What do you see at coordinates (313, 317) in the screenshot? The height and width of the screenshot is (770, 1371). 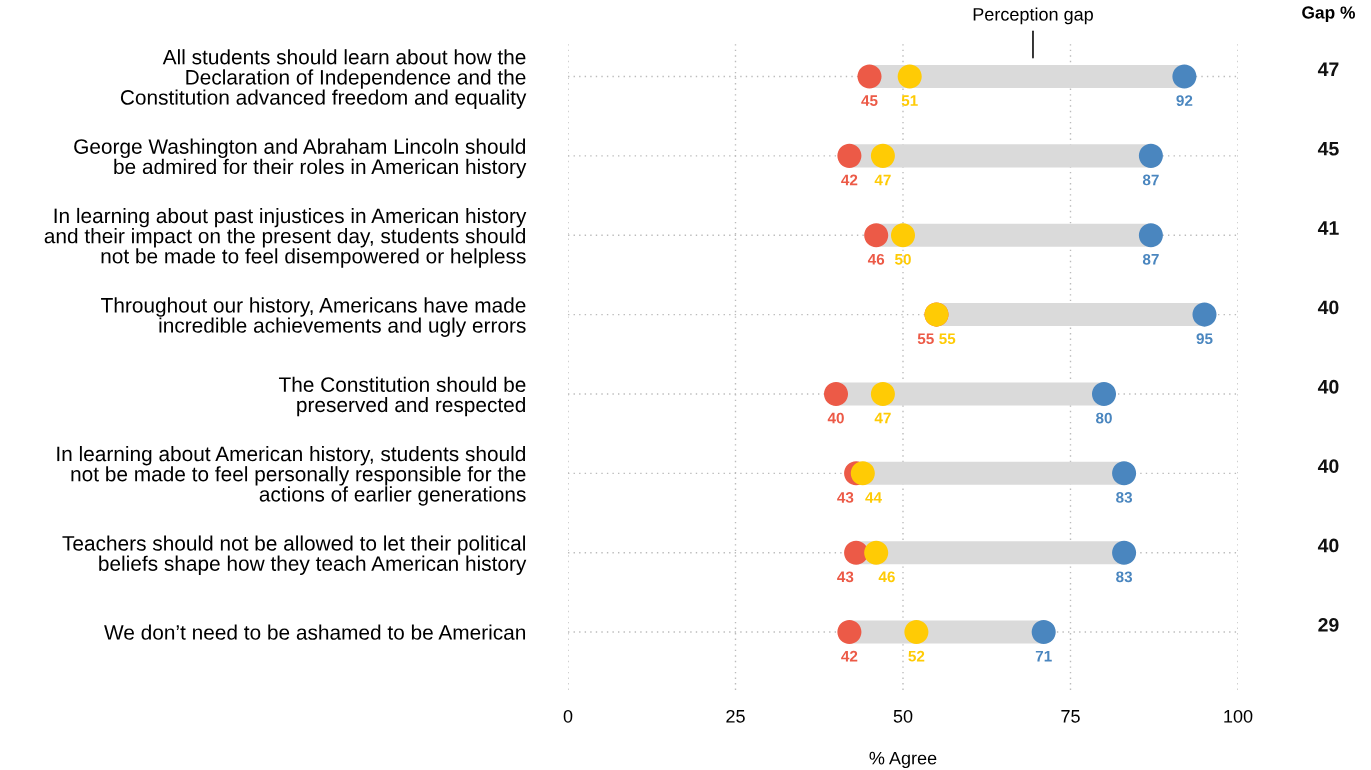 I see `y-tick-label: Throughout our history, Americans have made incredible achievements and ugly errors` at bounding box center [313, 317].